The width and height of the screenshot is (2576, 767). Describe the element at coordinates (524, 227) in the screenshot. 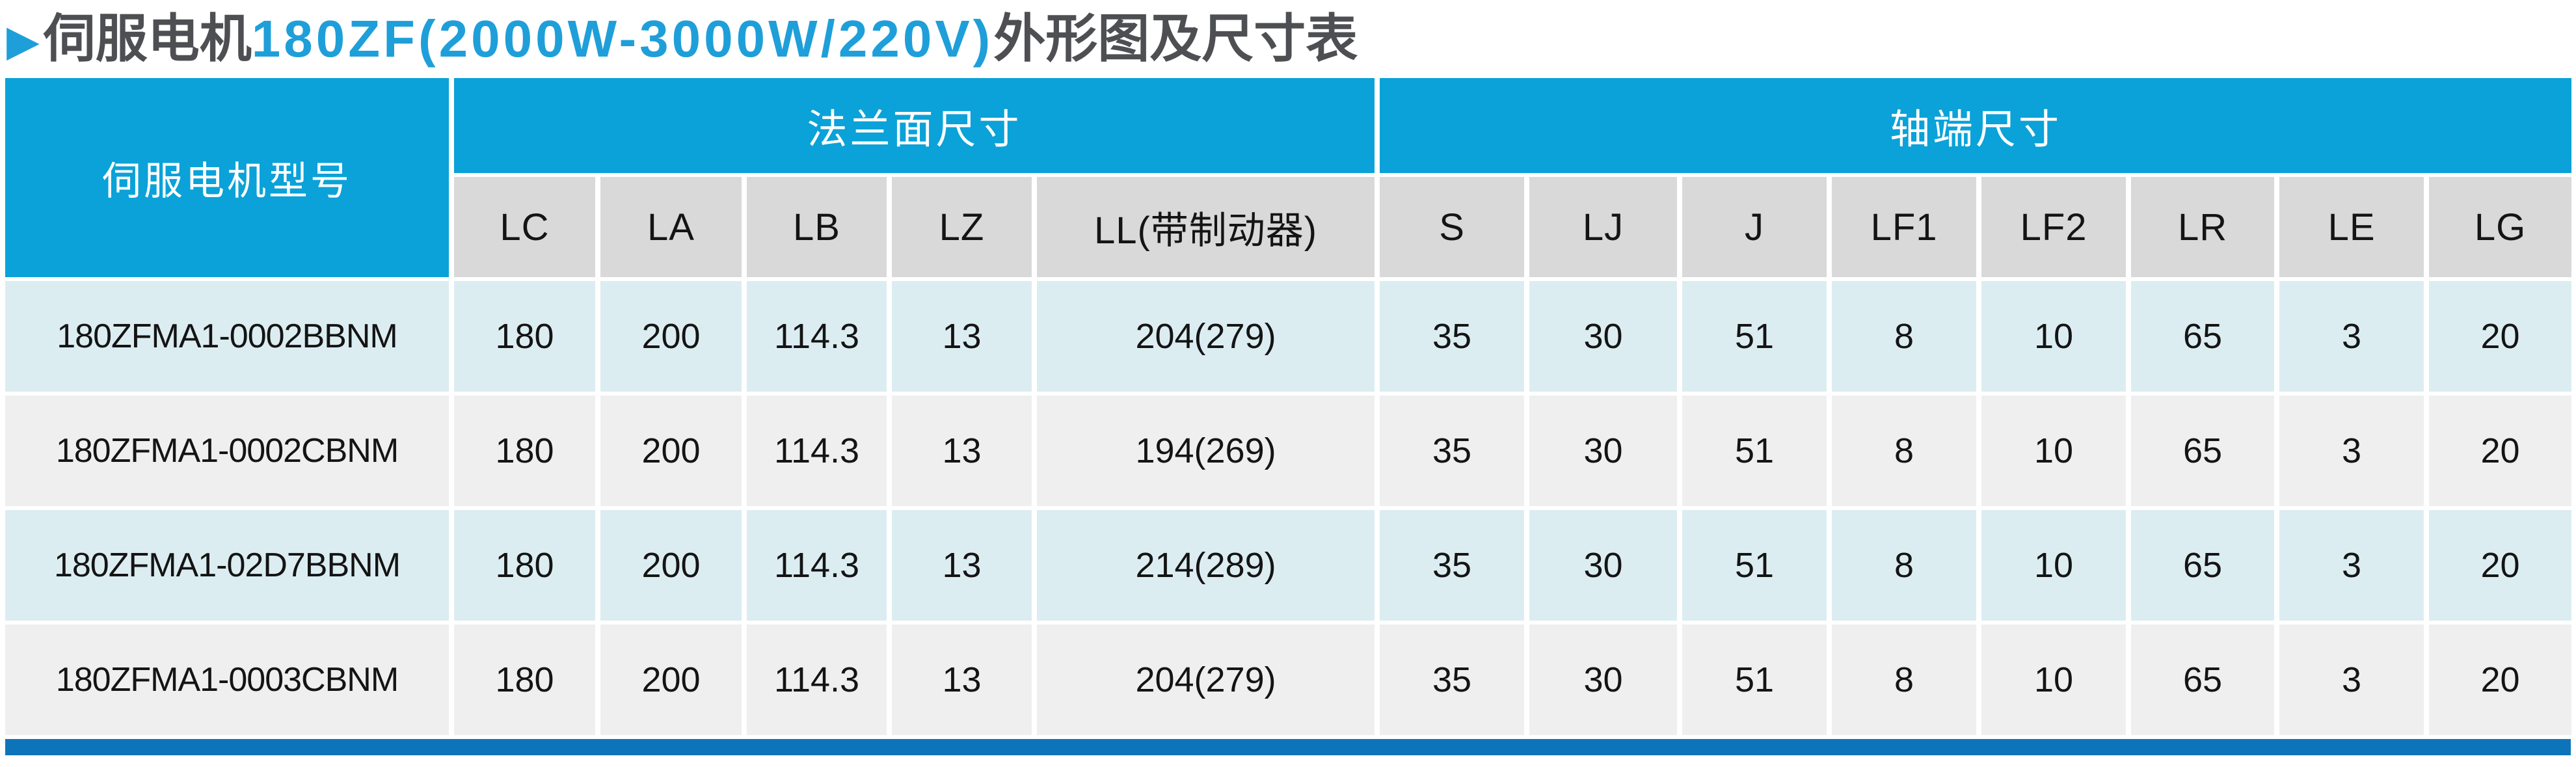

I see `column-header-0: LC` at that location.